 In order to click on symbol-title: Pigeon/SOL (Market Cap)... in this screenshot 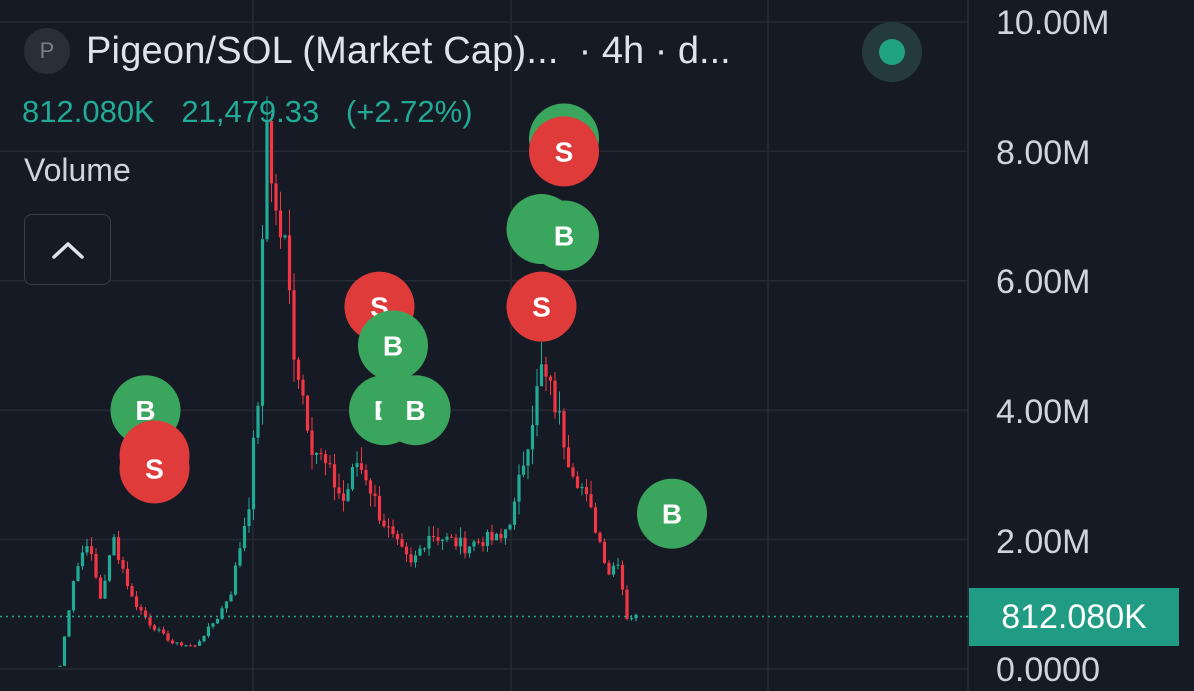, I will do `click(322, 50)`.